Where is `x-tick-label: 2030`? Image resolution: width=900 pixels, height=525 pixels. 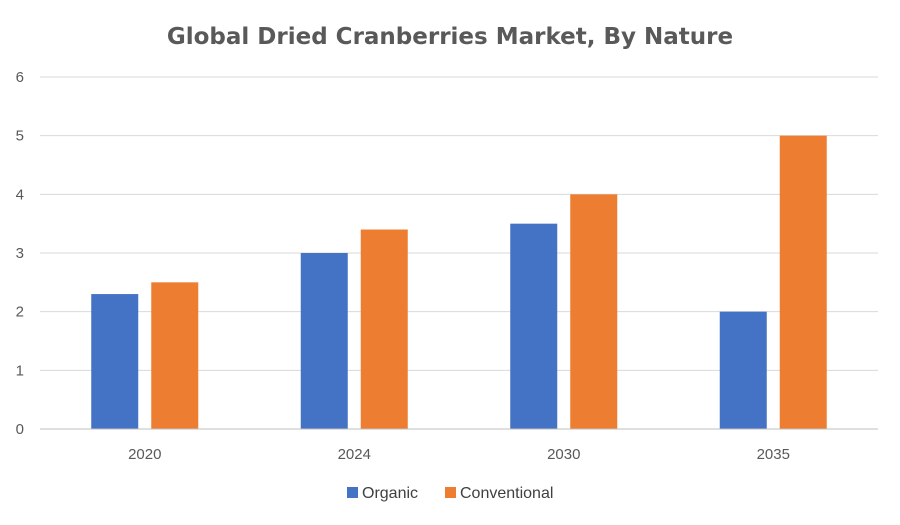
x-tick-label: 2030 is located at coordinates (563, 454).